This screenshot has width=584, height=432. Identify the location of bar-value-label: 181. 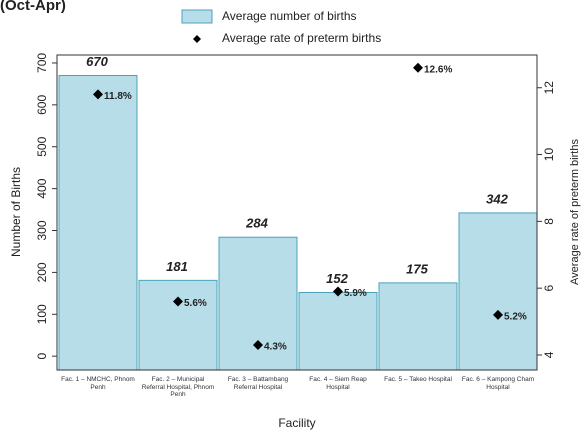
(177, 266).